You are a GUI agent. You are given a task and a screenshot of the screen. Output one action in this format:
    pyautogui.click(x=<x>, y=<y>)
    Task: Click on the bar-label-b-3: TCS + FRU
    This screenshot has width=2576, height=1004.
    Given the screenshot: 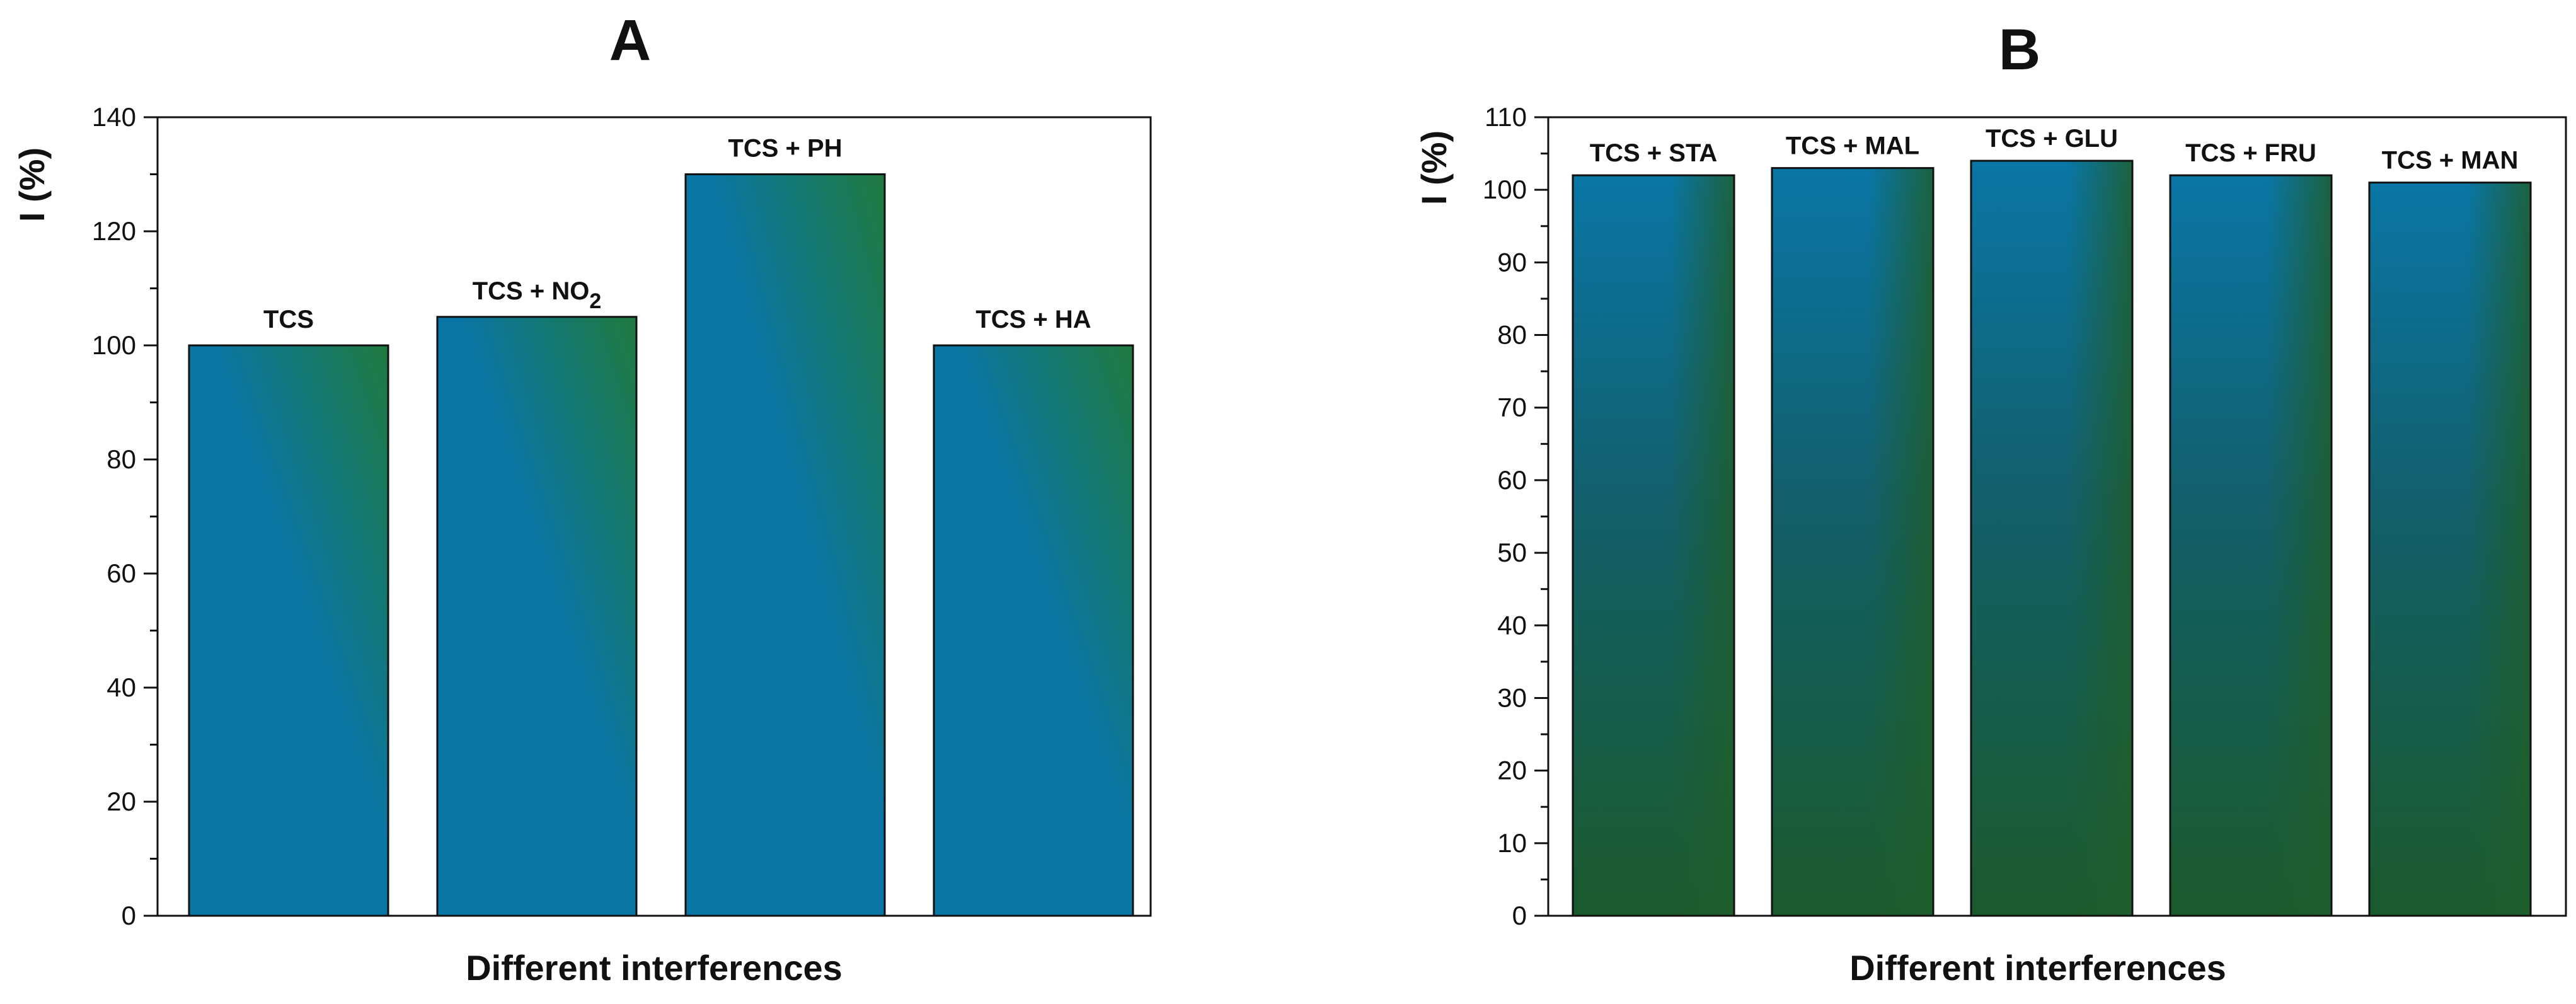 What is the action you would take?
    pyautogui.click(x=2250, y=153)
    